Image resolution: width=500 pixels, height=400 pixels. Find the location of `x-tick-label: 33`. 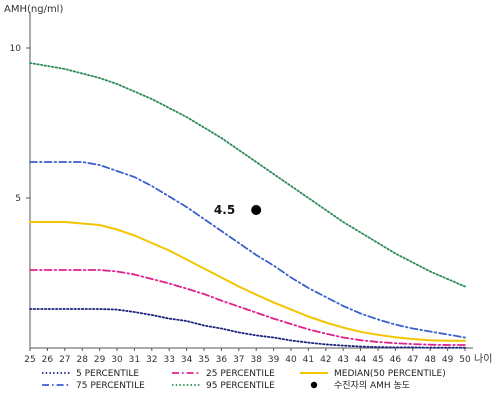

x-tick-label: 33 is located at coordinates (168, 360).